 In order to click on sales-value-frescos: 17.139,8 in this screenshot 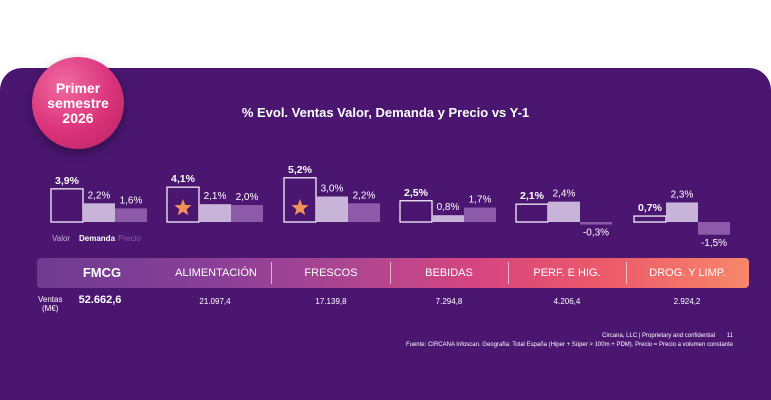, I will do `click(331, 301)`.